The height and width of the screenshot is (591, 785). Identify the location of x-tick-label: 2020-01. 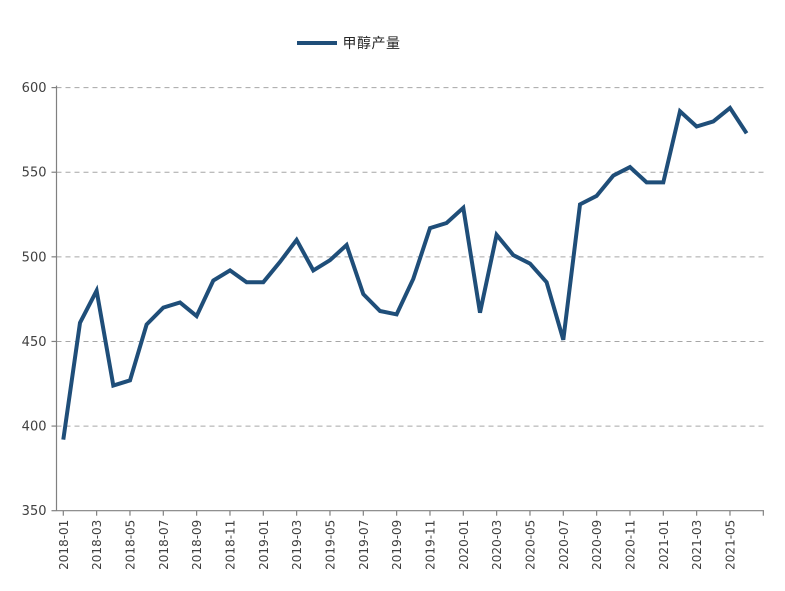
(464, 545).